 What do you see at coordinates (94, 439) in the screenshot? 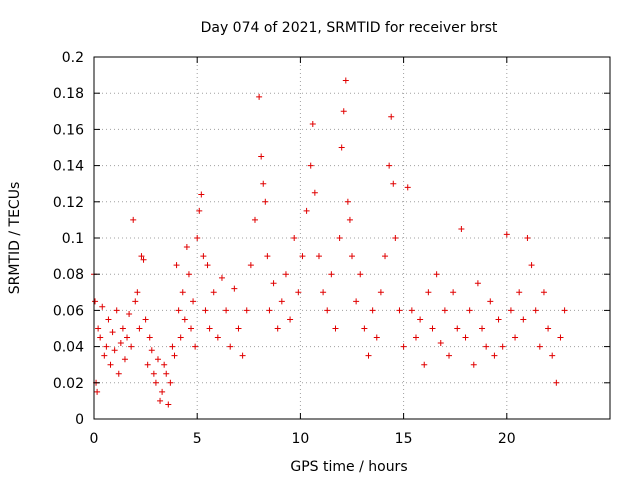
I see `x-tick-label: 0` at bounding box center [94, 439].